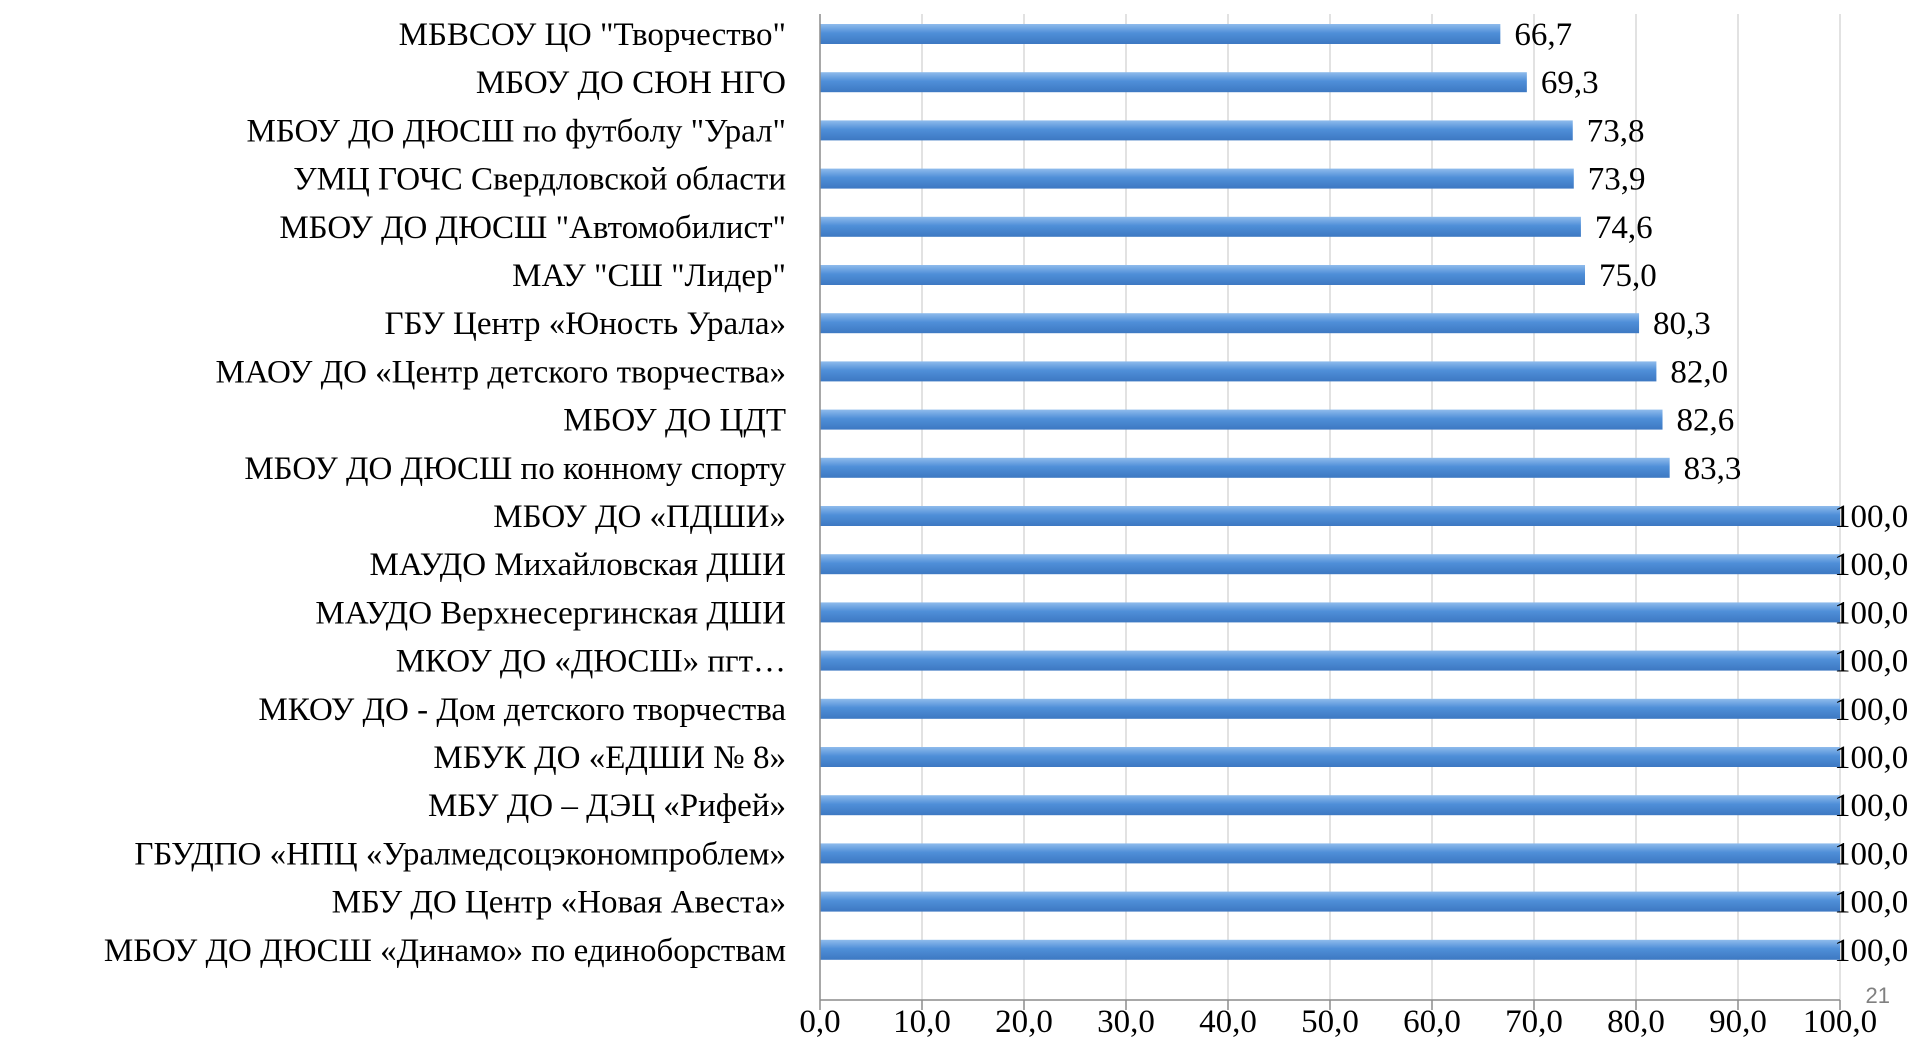 Image resolution: width=1916 pixels, height=1037 pixels. What do you see at coordinates (1682, 324) in the screenshot?
I see `data-label: 80,3` at bounding box center [1682, 324].